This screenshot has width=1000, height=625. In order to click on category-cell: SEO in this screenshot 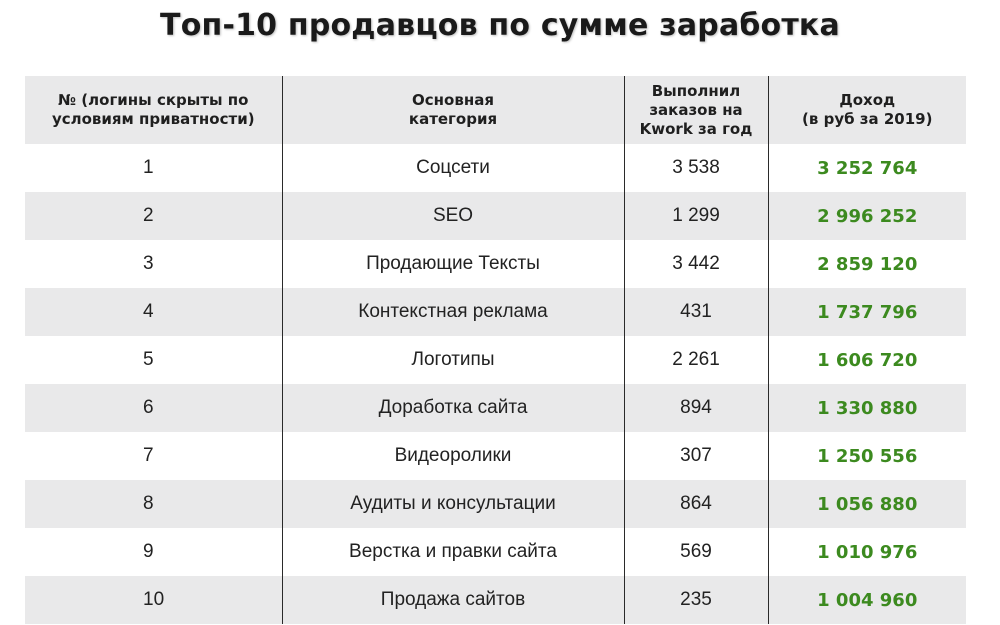, I will do `click(453, 216)`.